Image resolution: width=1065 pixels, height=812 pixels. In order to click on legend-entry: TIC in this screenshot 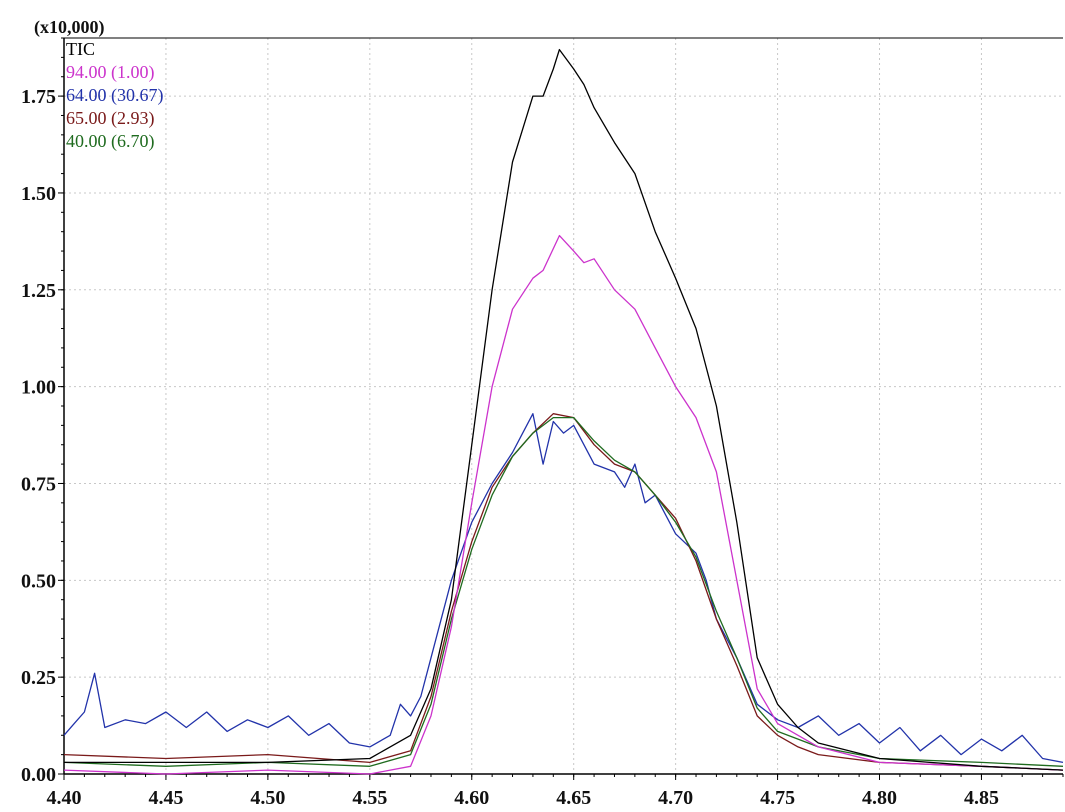, I will do `click(80, 49)`.